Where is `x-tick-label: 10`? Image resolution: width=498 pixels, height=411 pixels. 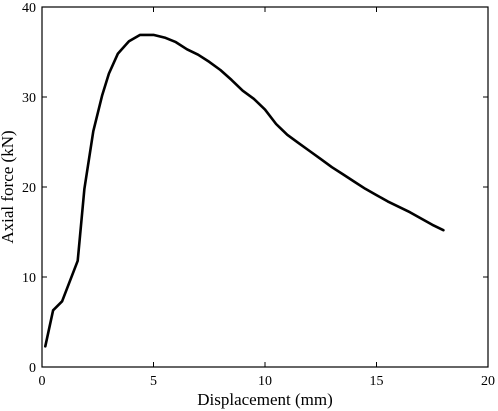 x-tick-label: 10 is located at coordinates (265, 381).